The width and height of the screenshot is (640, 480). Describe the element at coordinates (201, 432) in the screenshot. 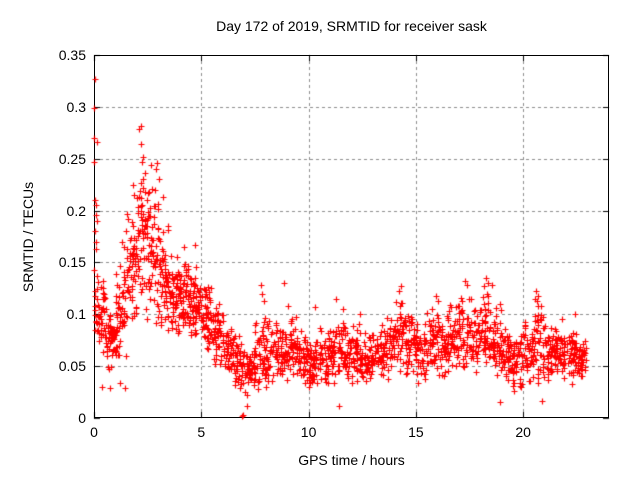

I see `x-tick-label: 5` at that location.